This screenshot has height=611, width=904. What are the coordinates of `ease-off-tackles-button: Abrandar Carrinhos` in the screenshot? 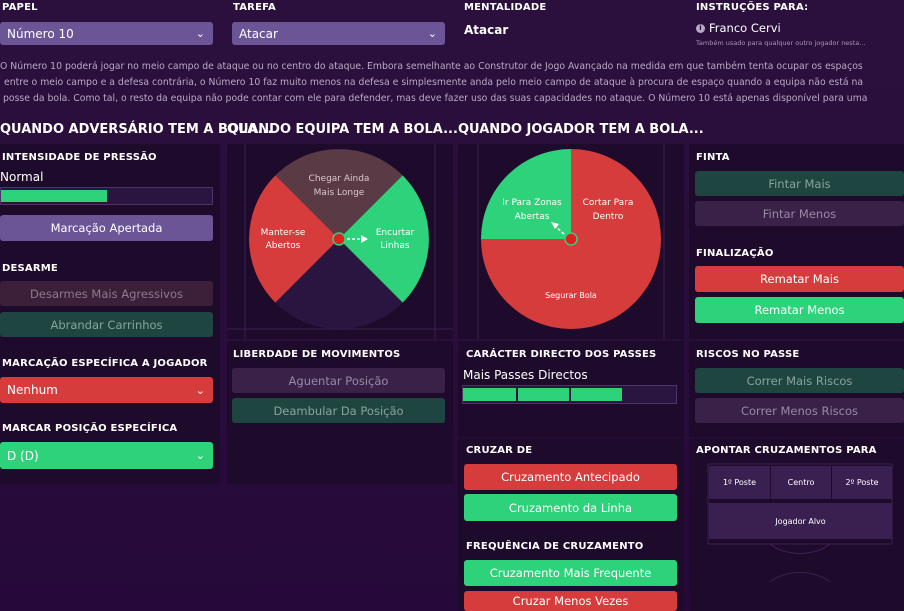 It's located at (106, 324).